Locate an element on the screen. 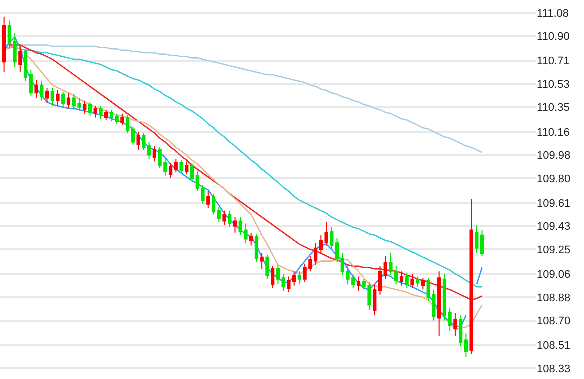 The image size is (584, 379). y-tick-label: 109.43 is located at coordinates (554, 227).